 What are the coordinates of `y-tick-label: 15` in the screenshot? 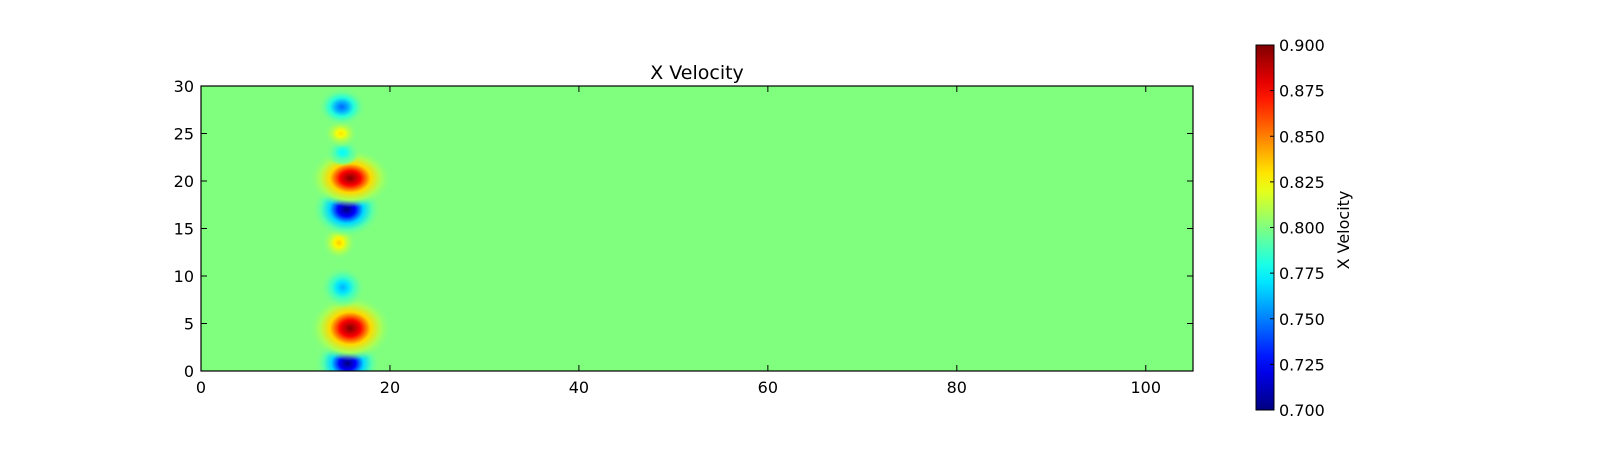 It's located at (184, 229).